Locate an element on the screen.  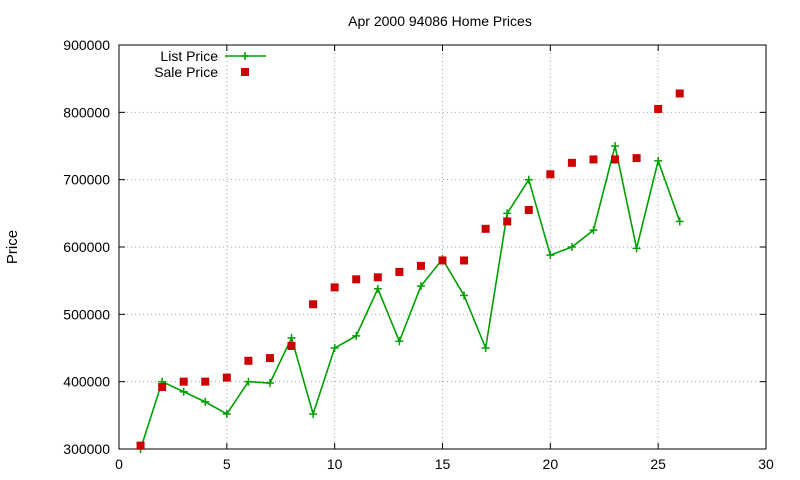
y-tick-label: 800000 is located at coordinates (86, 112).